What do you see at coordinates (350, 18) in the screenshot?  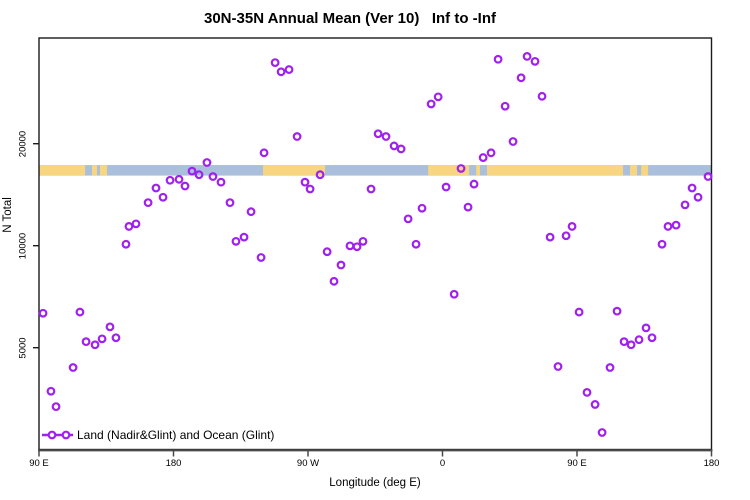 I see `chart-title: 30N-35N Annual Mean (Ver 10) Inf to -Inf` at bounding box center [350, 18].